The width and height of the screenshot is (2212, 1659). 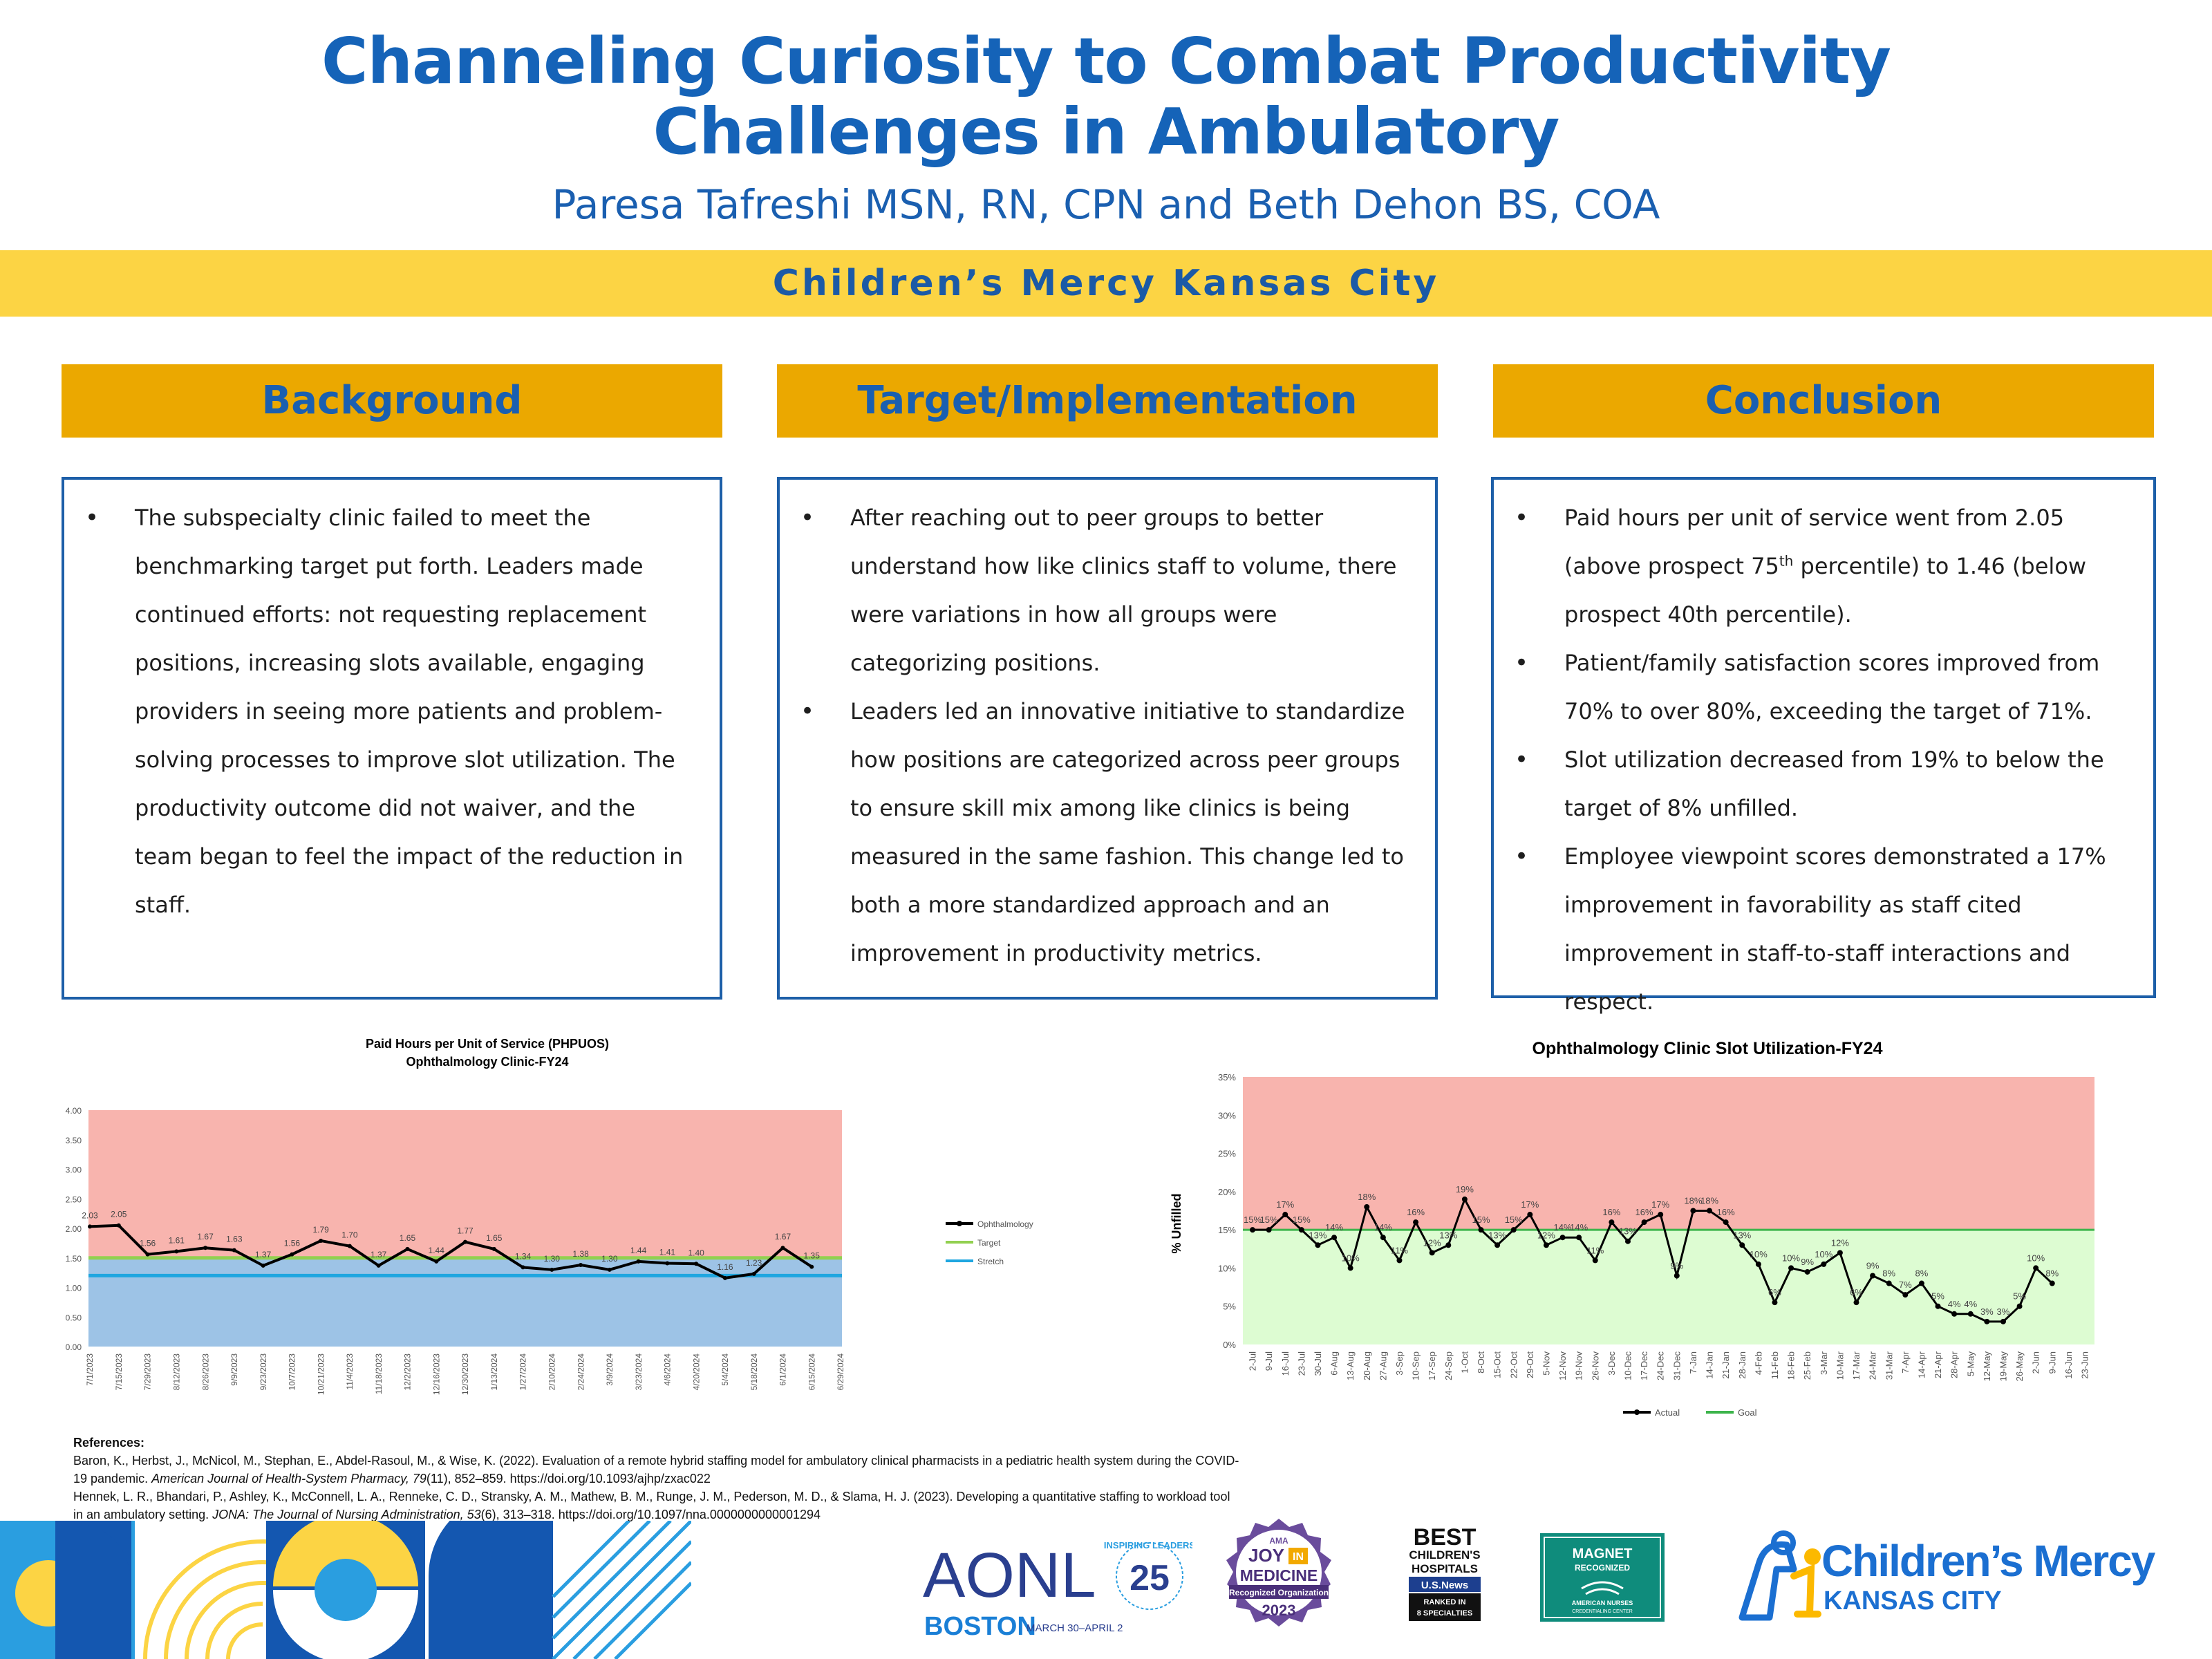 What do you see at coordinates (74, 1317) in the screenshot?
I see `y-tick-label: 0.50` at bounding box center [74, 1317].